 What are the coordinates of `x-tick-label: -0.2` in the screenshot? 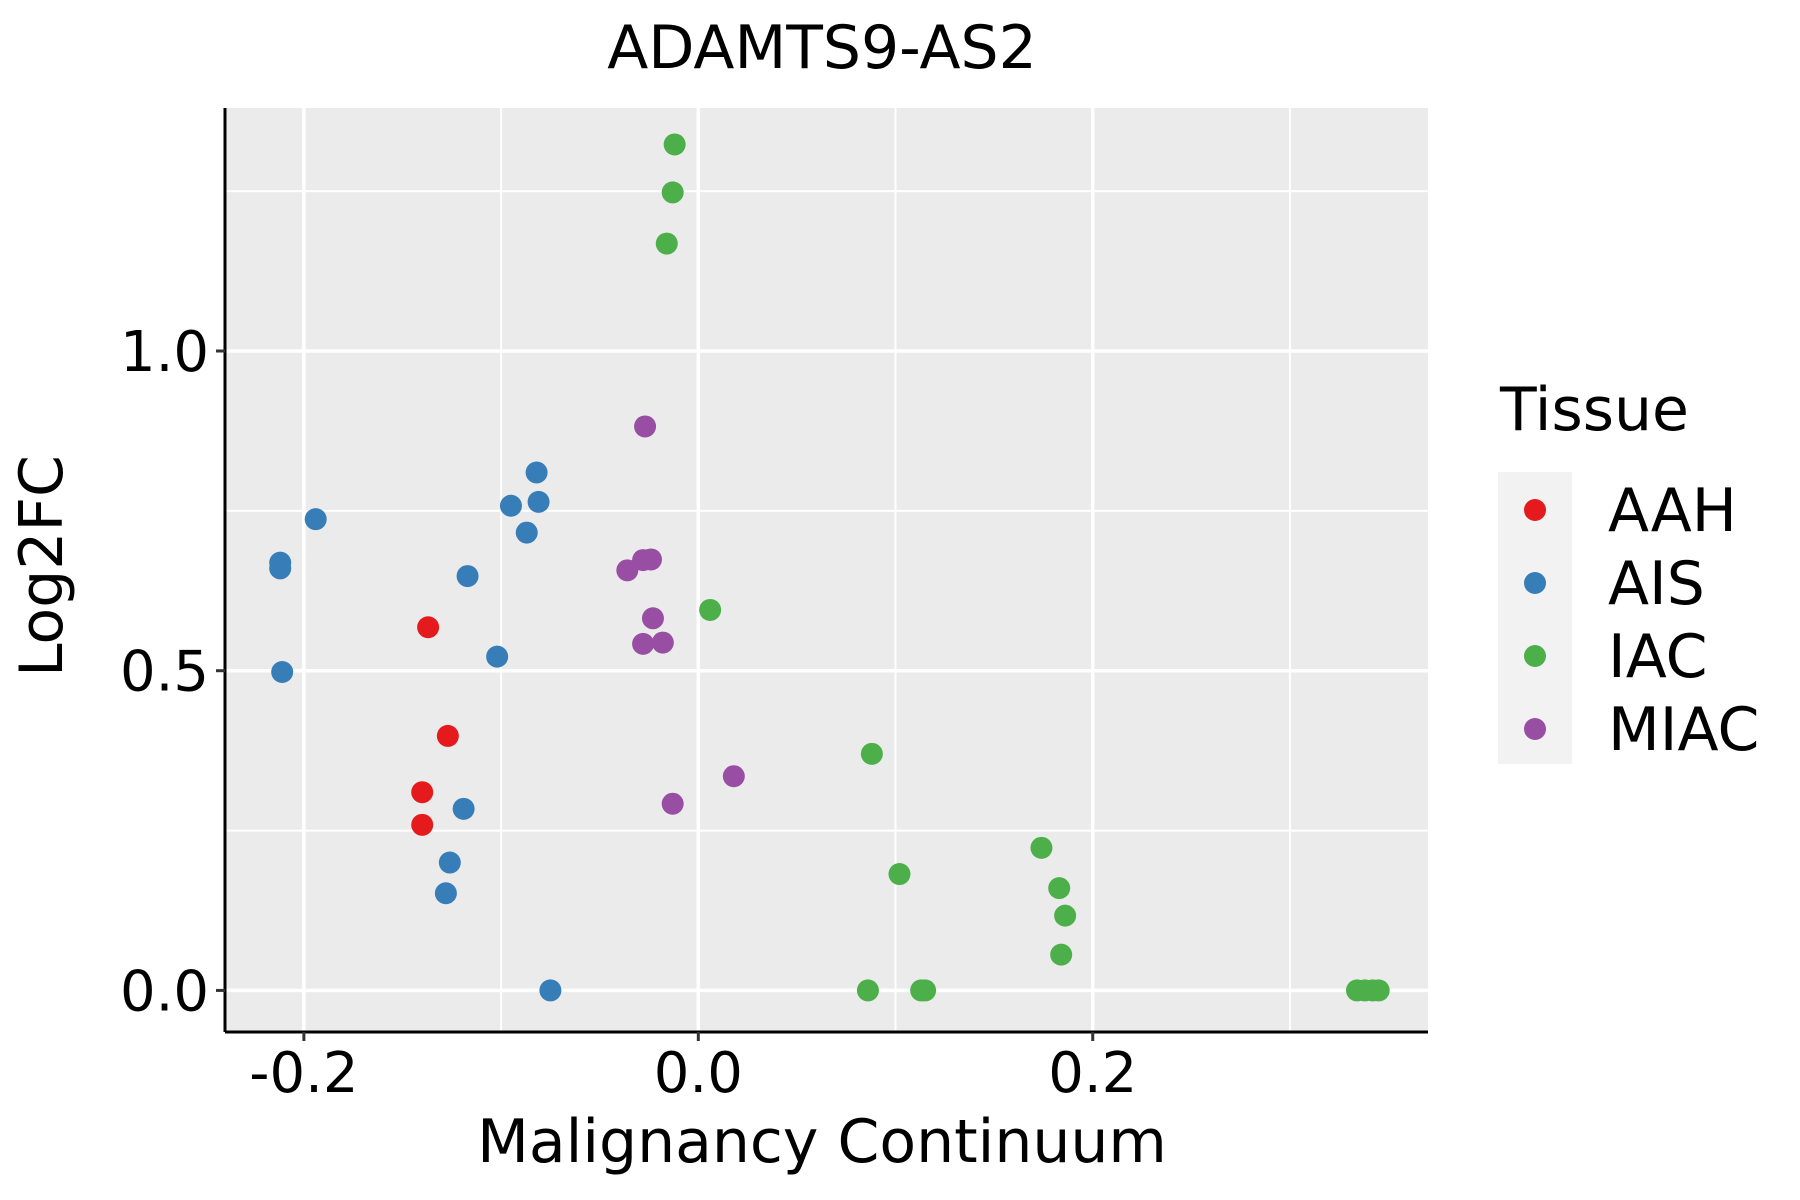 It's located at (303, 1073).